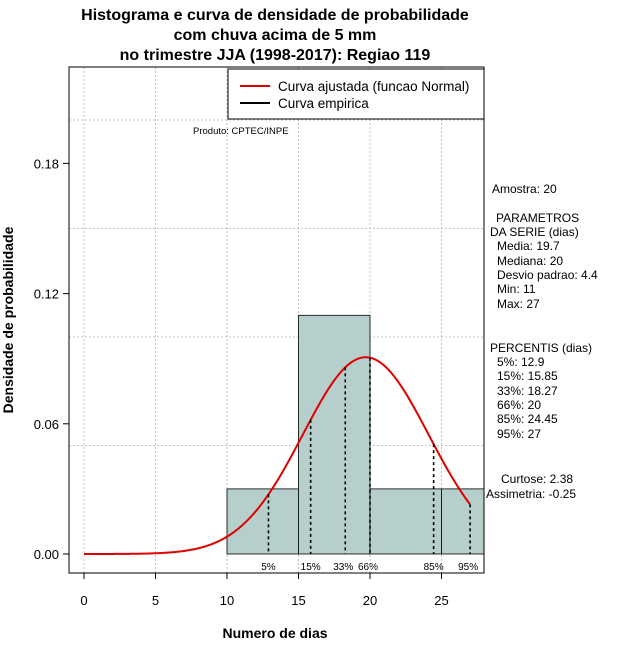 The height and width of the screenshot is (660, 640). I want to click on percentile-label: 5%, so click(268, 567).